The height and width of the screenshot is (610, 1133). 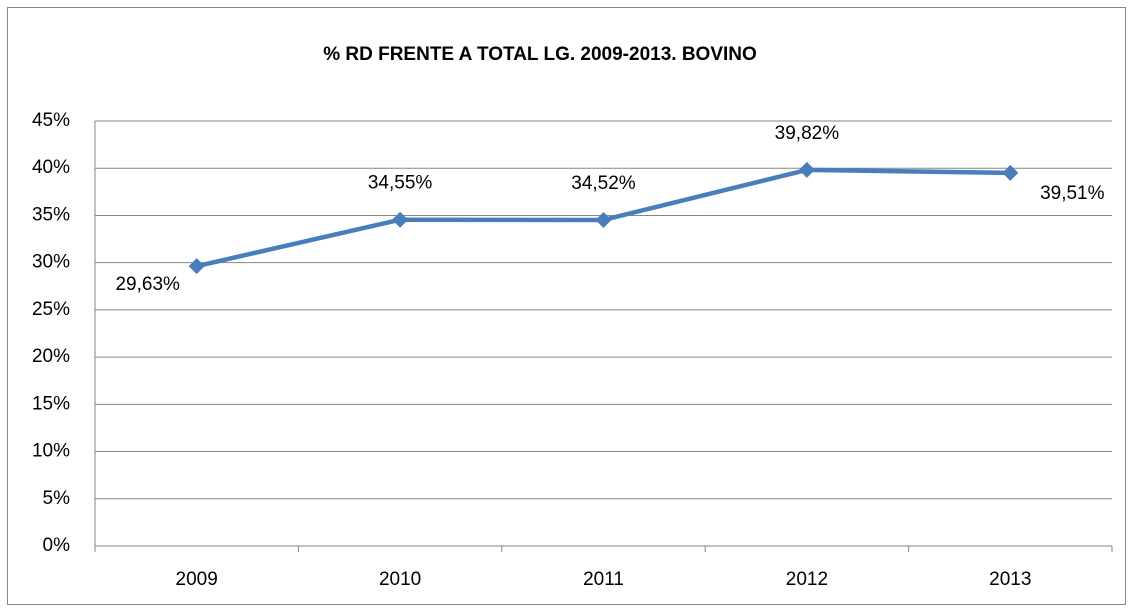 I want to click on data-label: 29,63%, so click(x=147, y=284).